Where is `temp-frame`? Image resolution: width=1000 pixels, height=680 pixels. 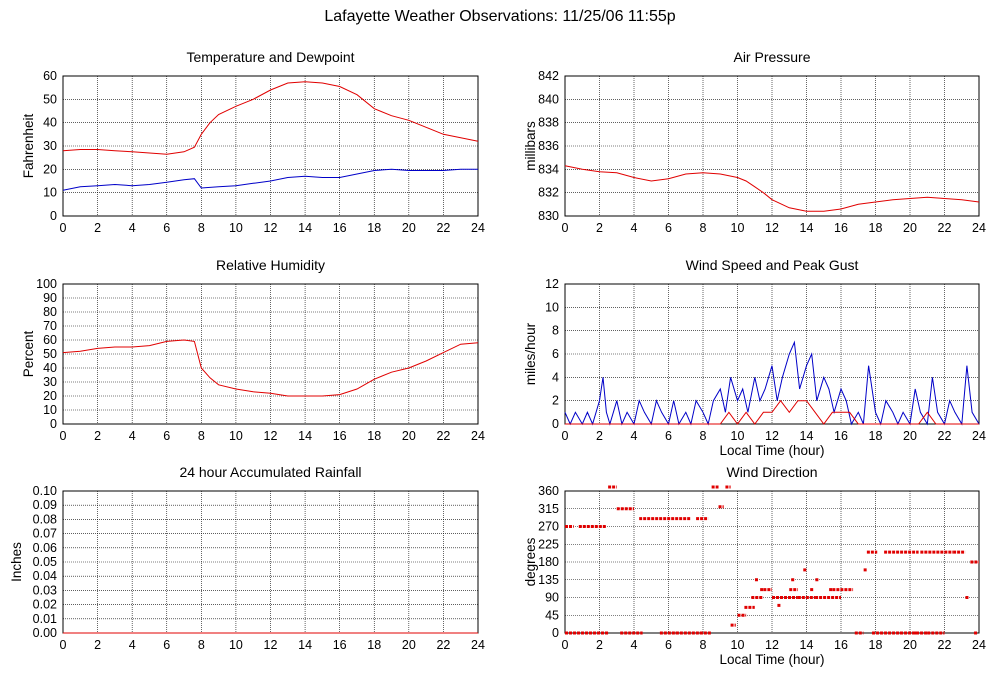
temp-frame is located at coordinates (270, 146).